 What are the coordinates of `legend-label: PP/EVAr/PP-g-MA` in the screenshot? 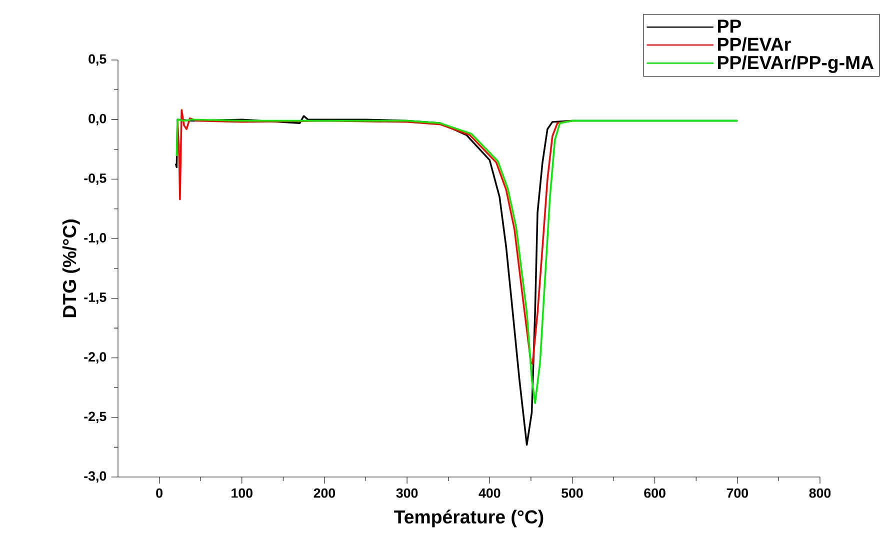 It's located at (796, 64).